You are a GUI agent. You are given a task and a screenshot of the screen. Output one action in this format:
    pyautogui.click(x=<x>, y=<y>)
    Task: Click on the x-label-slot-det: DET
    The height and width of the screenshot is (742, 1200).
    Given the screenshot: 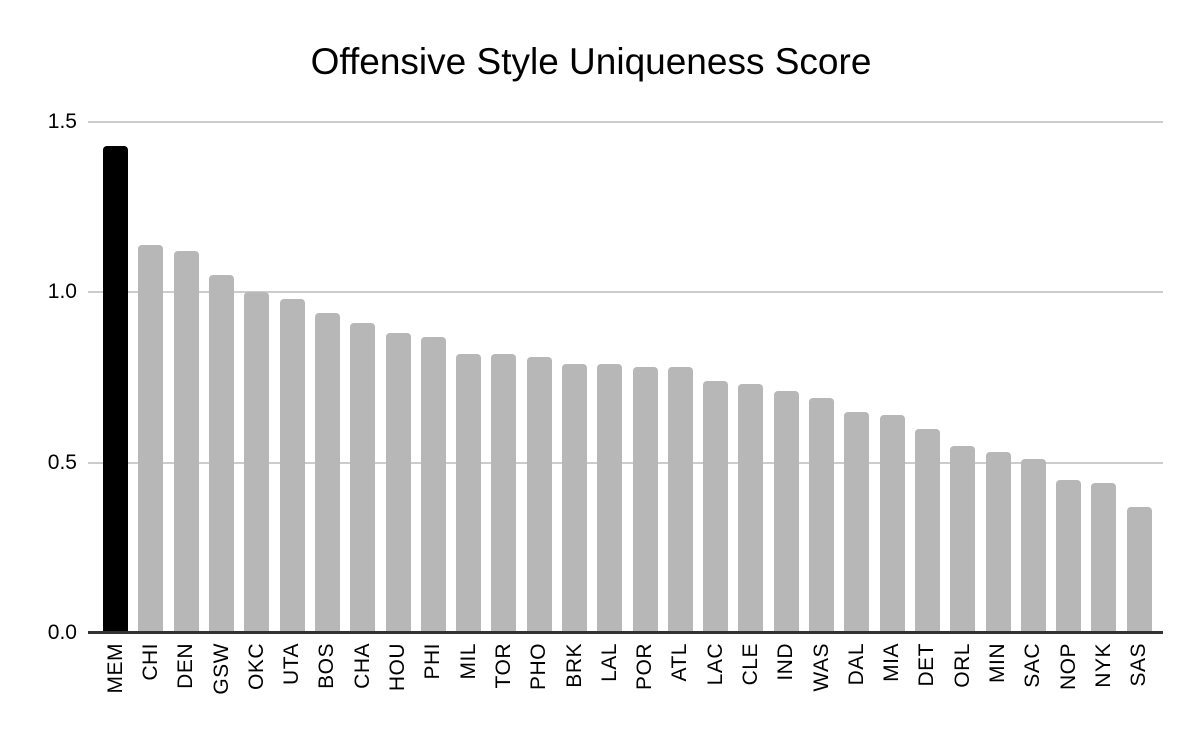 What is the action you would take?
    pyautogui.click(x=927, y=688)
    